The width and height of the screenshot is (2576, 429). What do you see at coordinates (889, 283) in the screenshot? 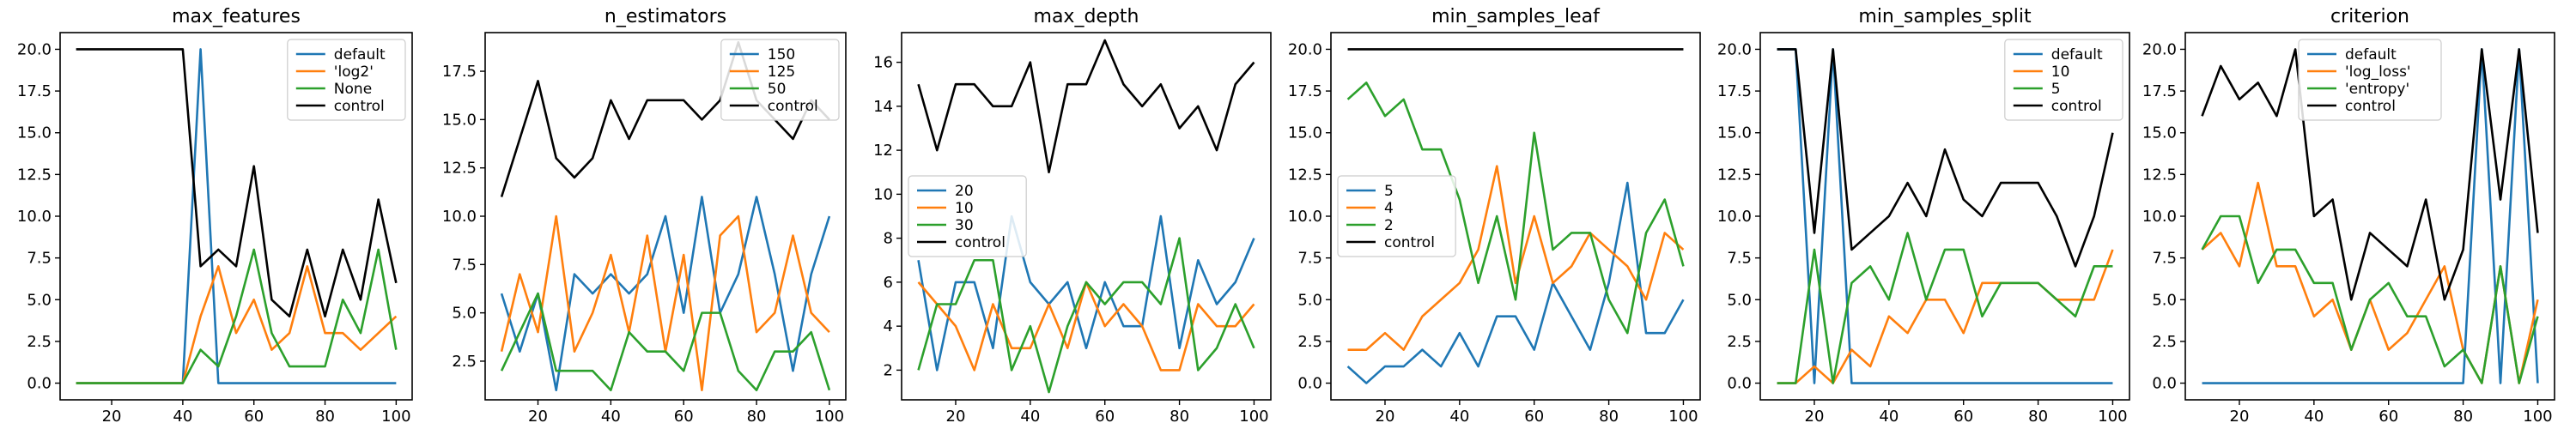
I see `y-tick-label: 6` at bounding box center [889, 283].